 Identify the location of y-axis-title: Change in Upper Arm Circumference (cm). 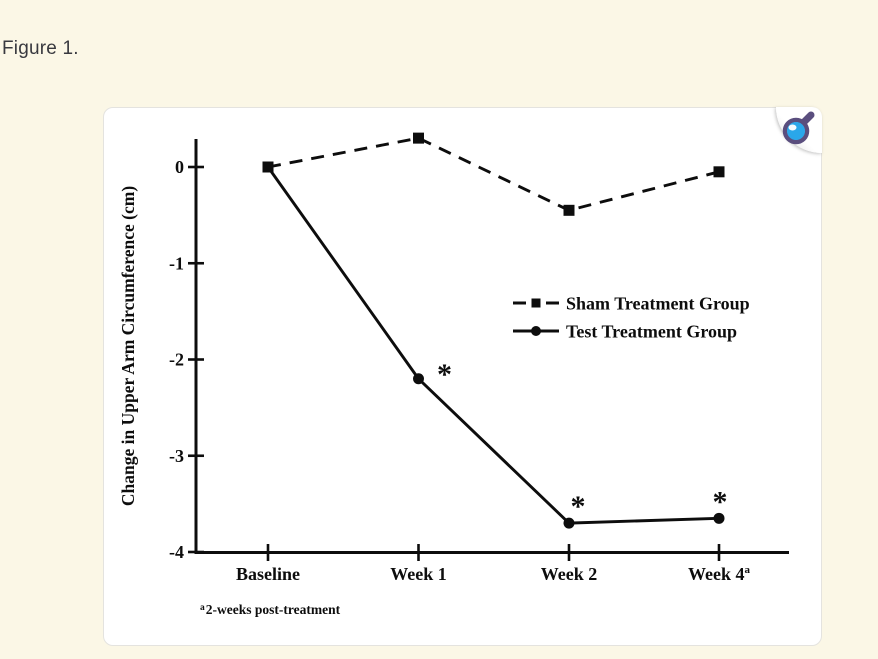
(128, 346).